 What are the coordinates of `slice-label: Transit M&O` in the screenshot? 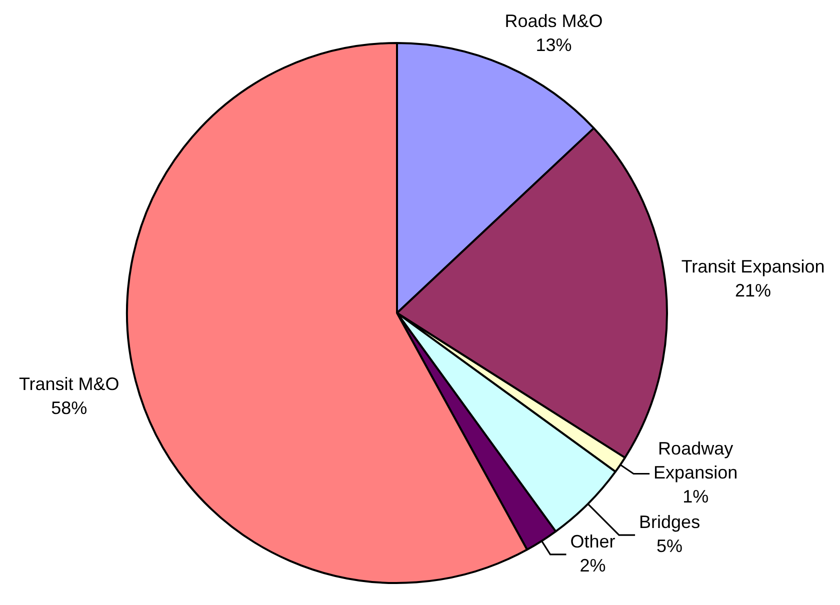 It's located at (69, 384).